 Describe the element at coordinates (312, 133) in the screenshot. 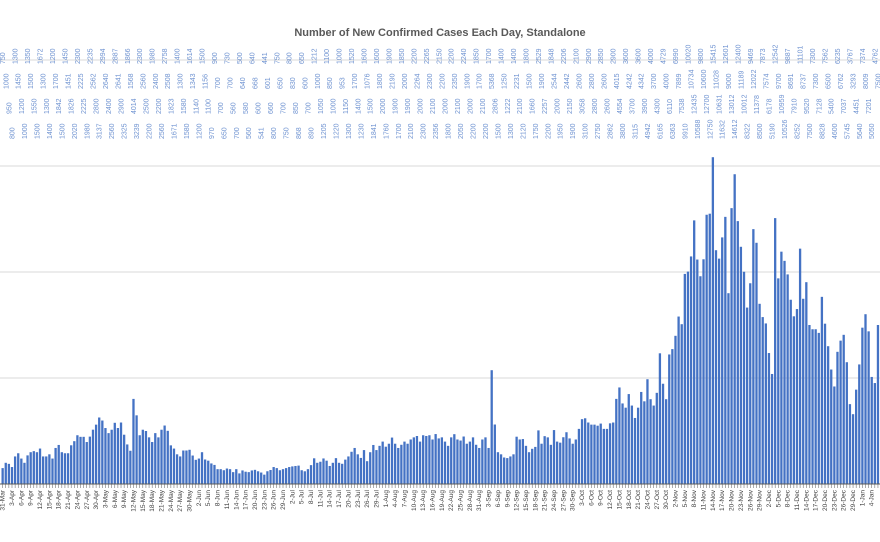

I see `data-label: 890` at that location.